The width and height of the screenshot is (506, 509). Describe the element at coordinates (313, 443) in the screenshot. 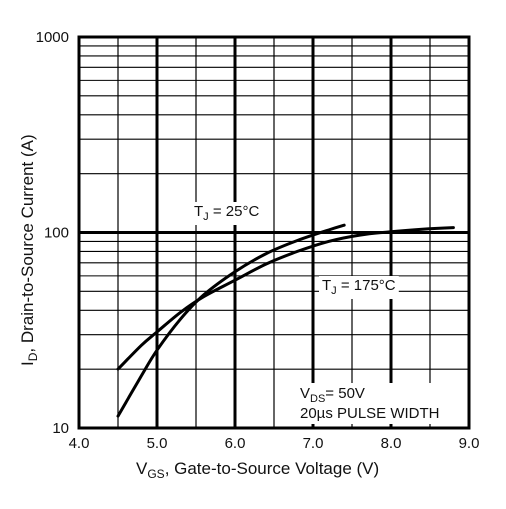

I see `x-tick-label: 7.0` at that location.